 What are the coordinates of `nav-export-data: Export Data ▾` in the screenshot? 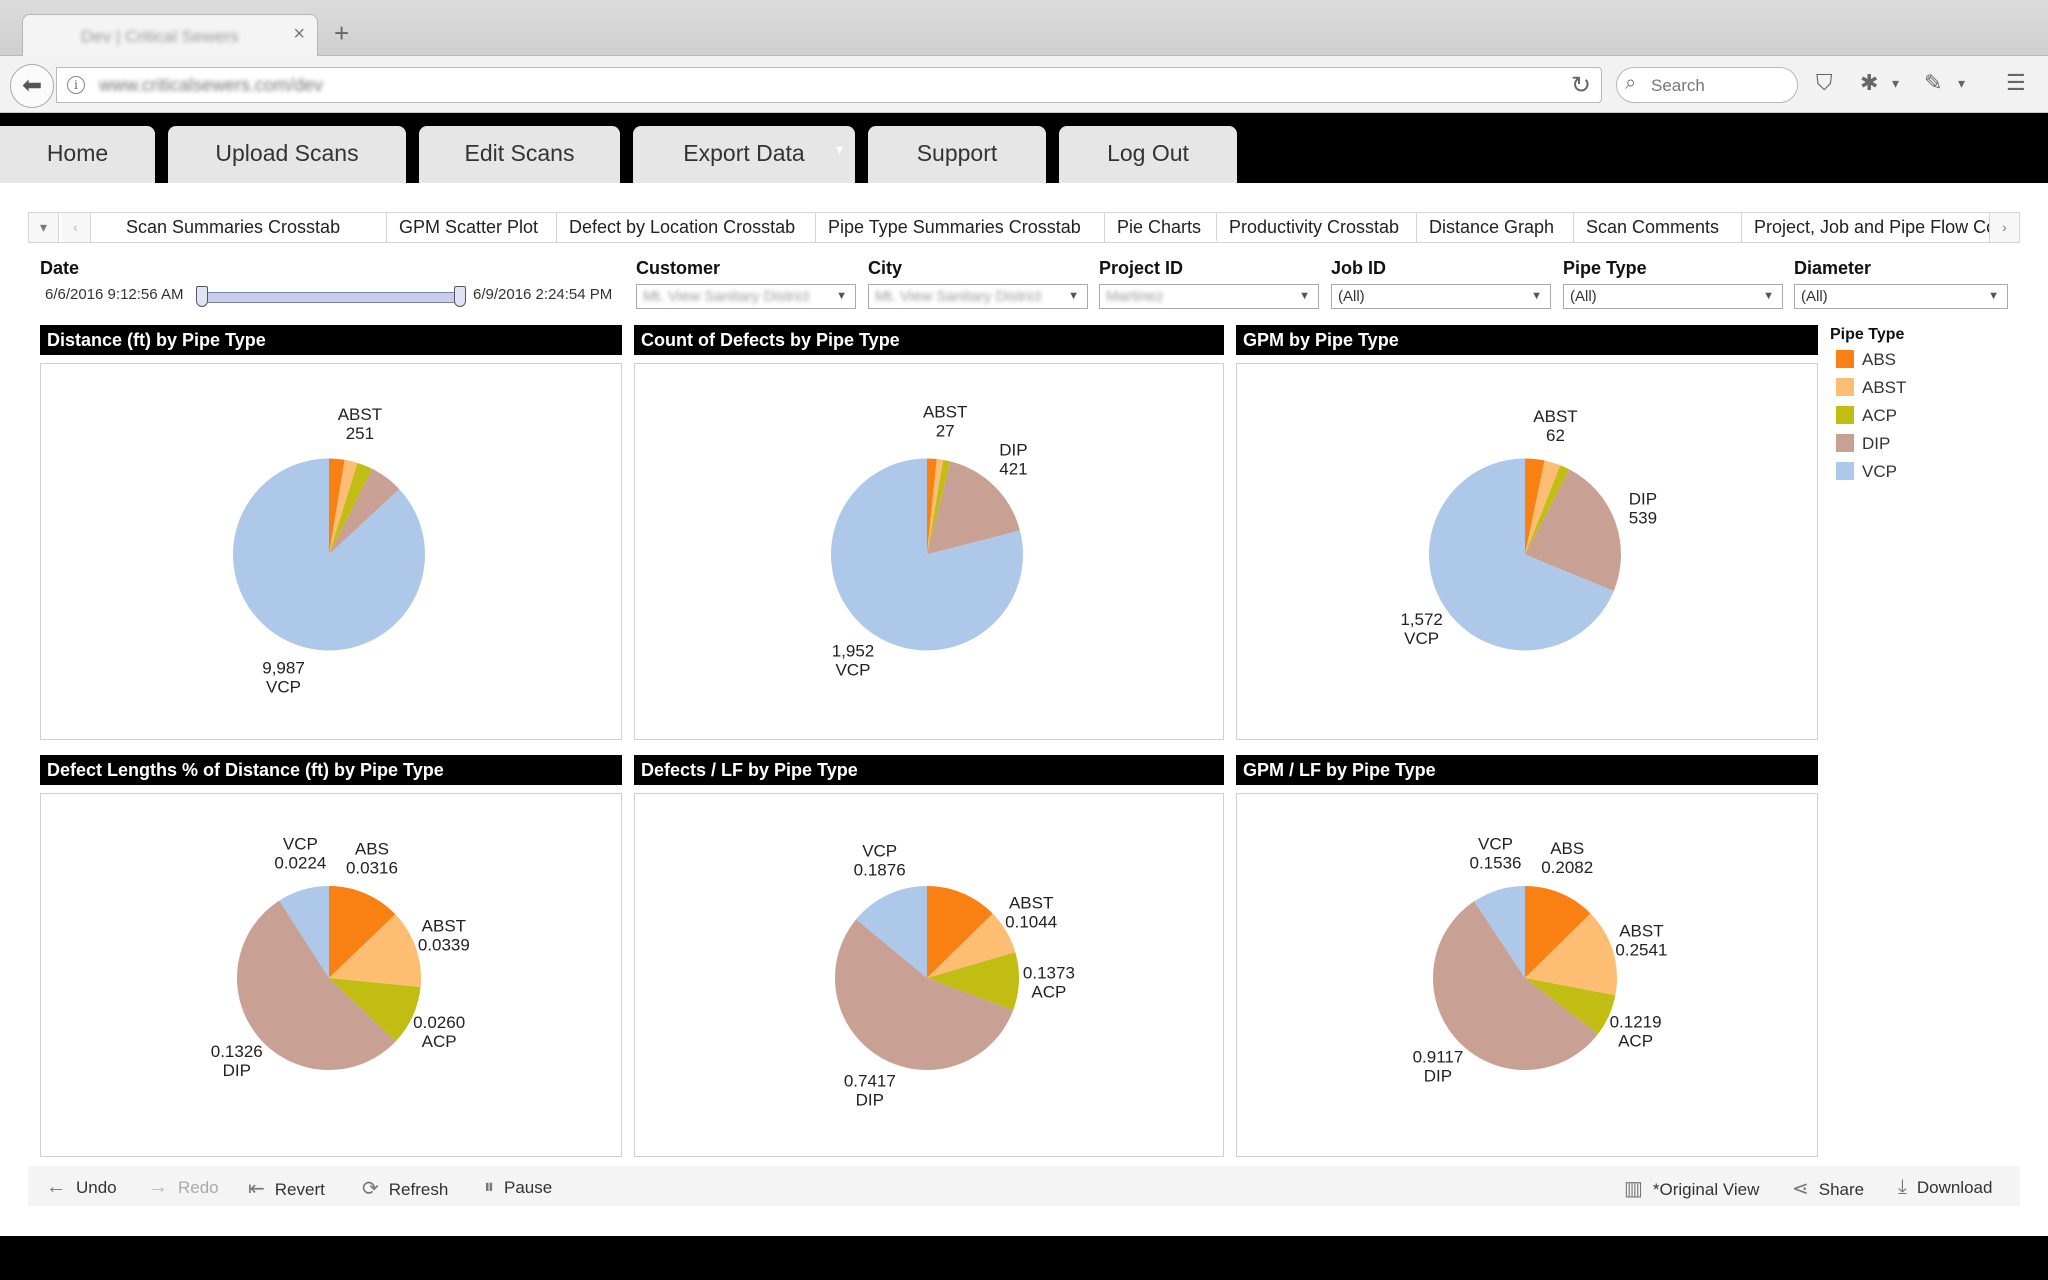 It's located at (744, 154).